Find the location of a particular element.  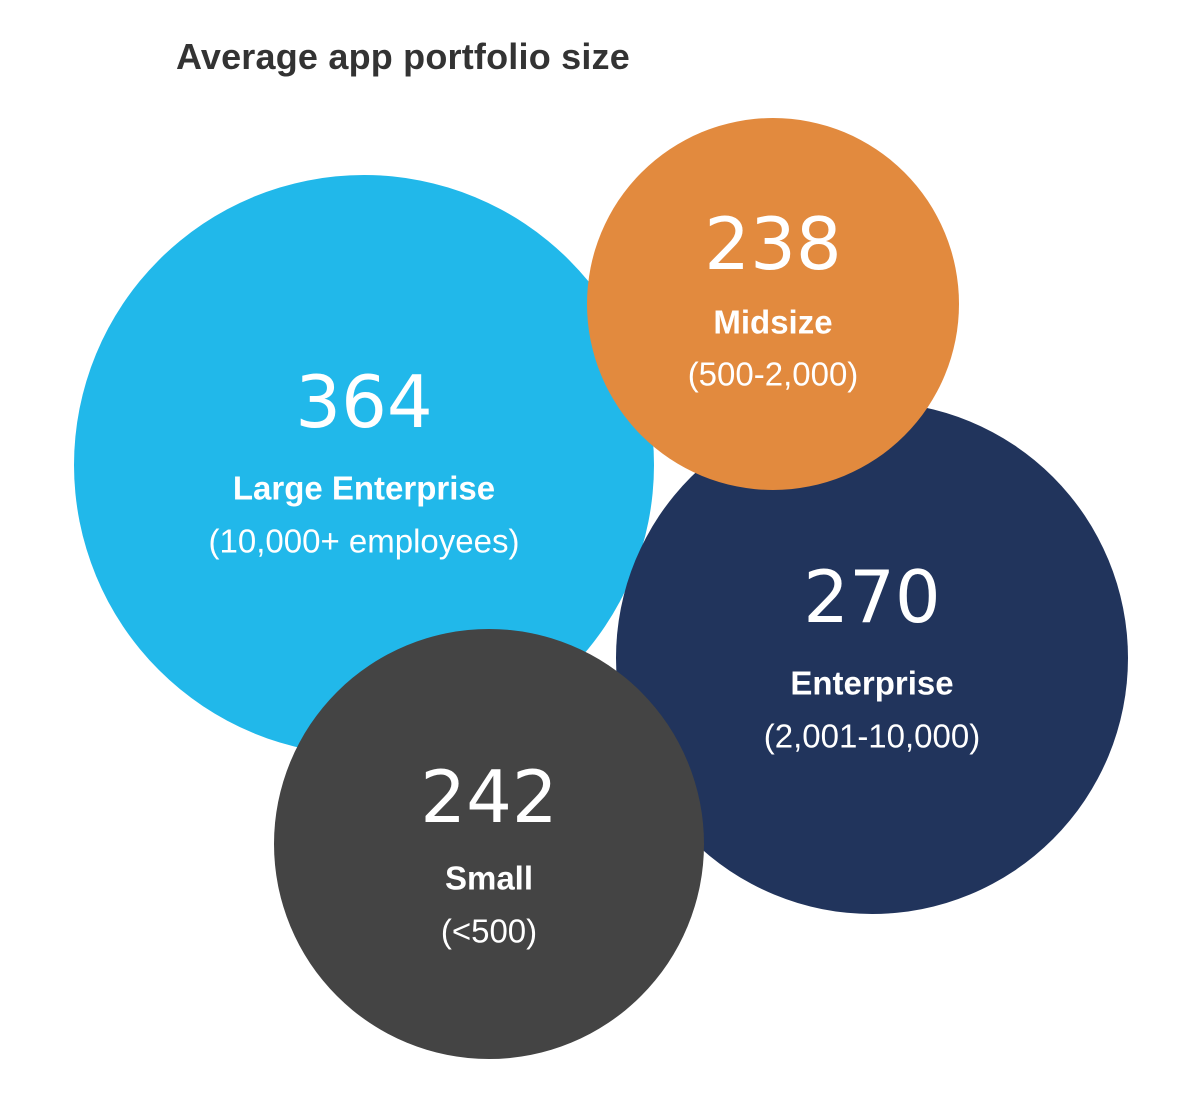

bubble-small: 242 Small (<500) is located at coordinates (489, 844).